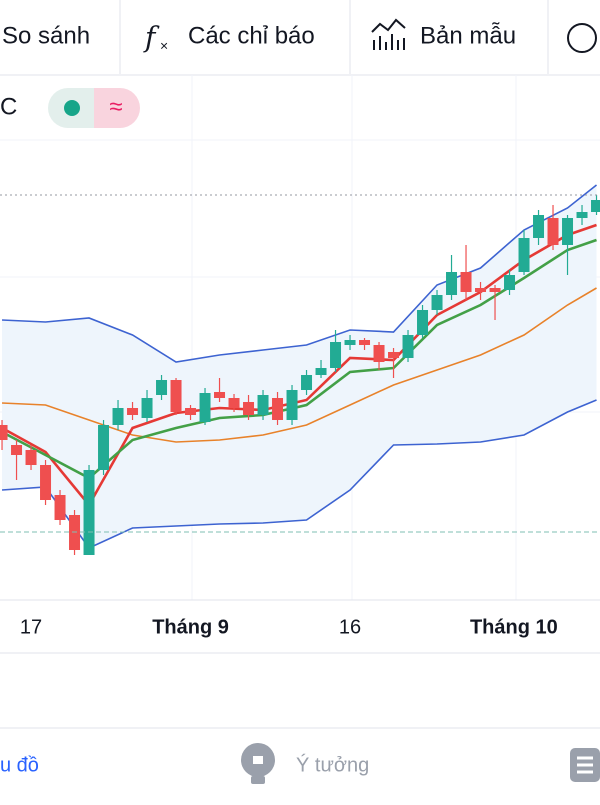 This screenshot has height=805, width=600. What do you see at coordinates (388, 34) in the screenshot?
I see `templates-icon` at bounding box center [388, 34].